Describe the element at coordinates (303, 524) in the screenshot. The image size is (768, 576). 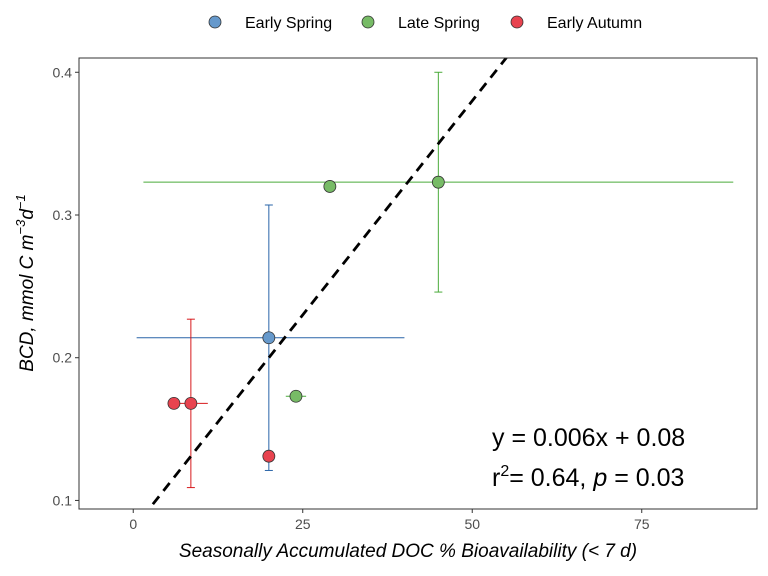
I see `x-tick-label: 25` at that location.